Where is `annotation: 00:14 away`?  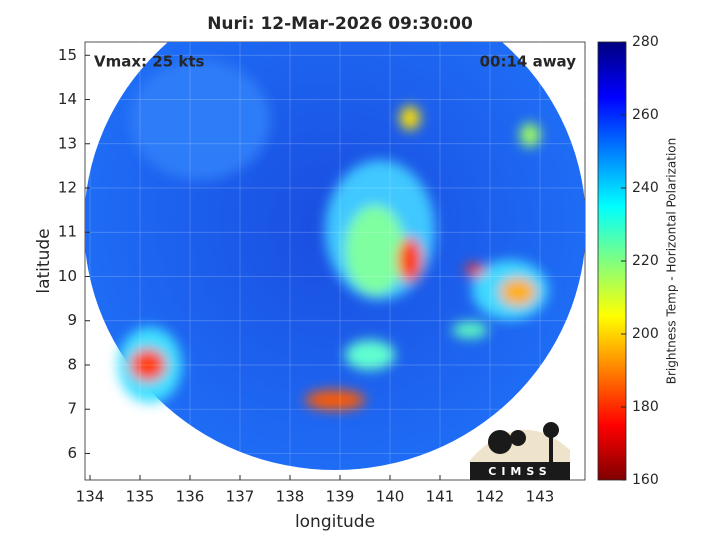 annotation: 00:14 away is located at coordinates (528, 62).